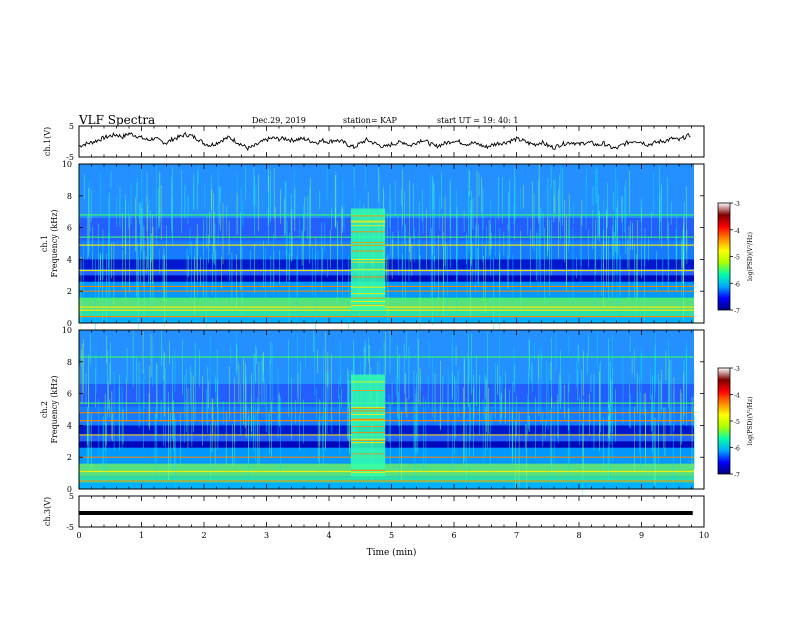 Image resolution: width=792 pixels, height=617 pixels. I want to click on y-axis-label: ch.3(V), so click(47, 511).